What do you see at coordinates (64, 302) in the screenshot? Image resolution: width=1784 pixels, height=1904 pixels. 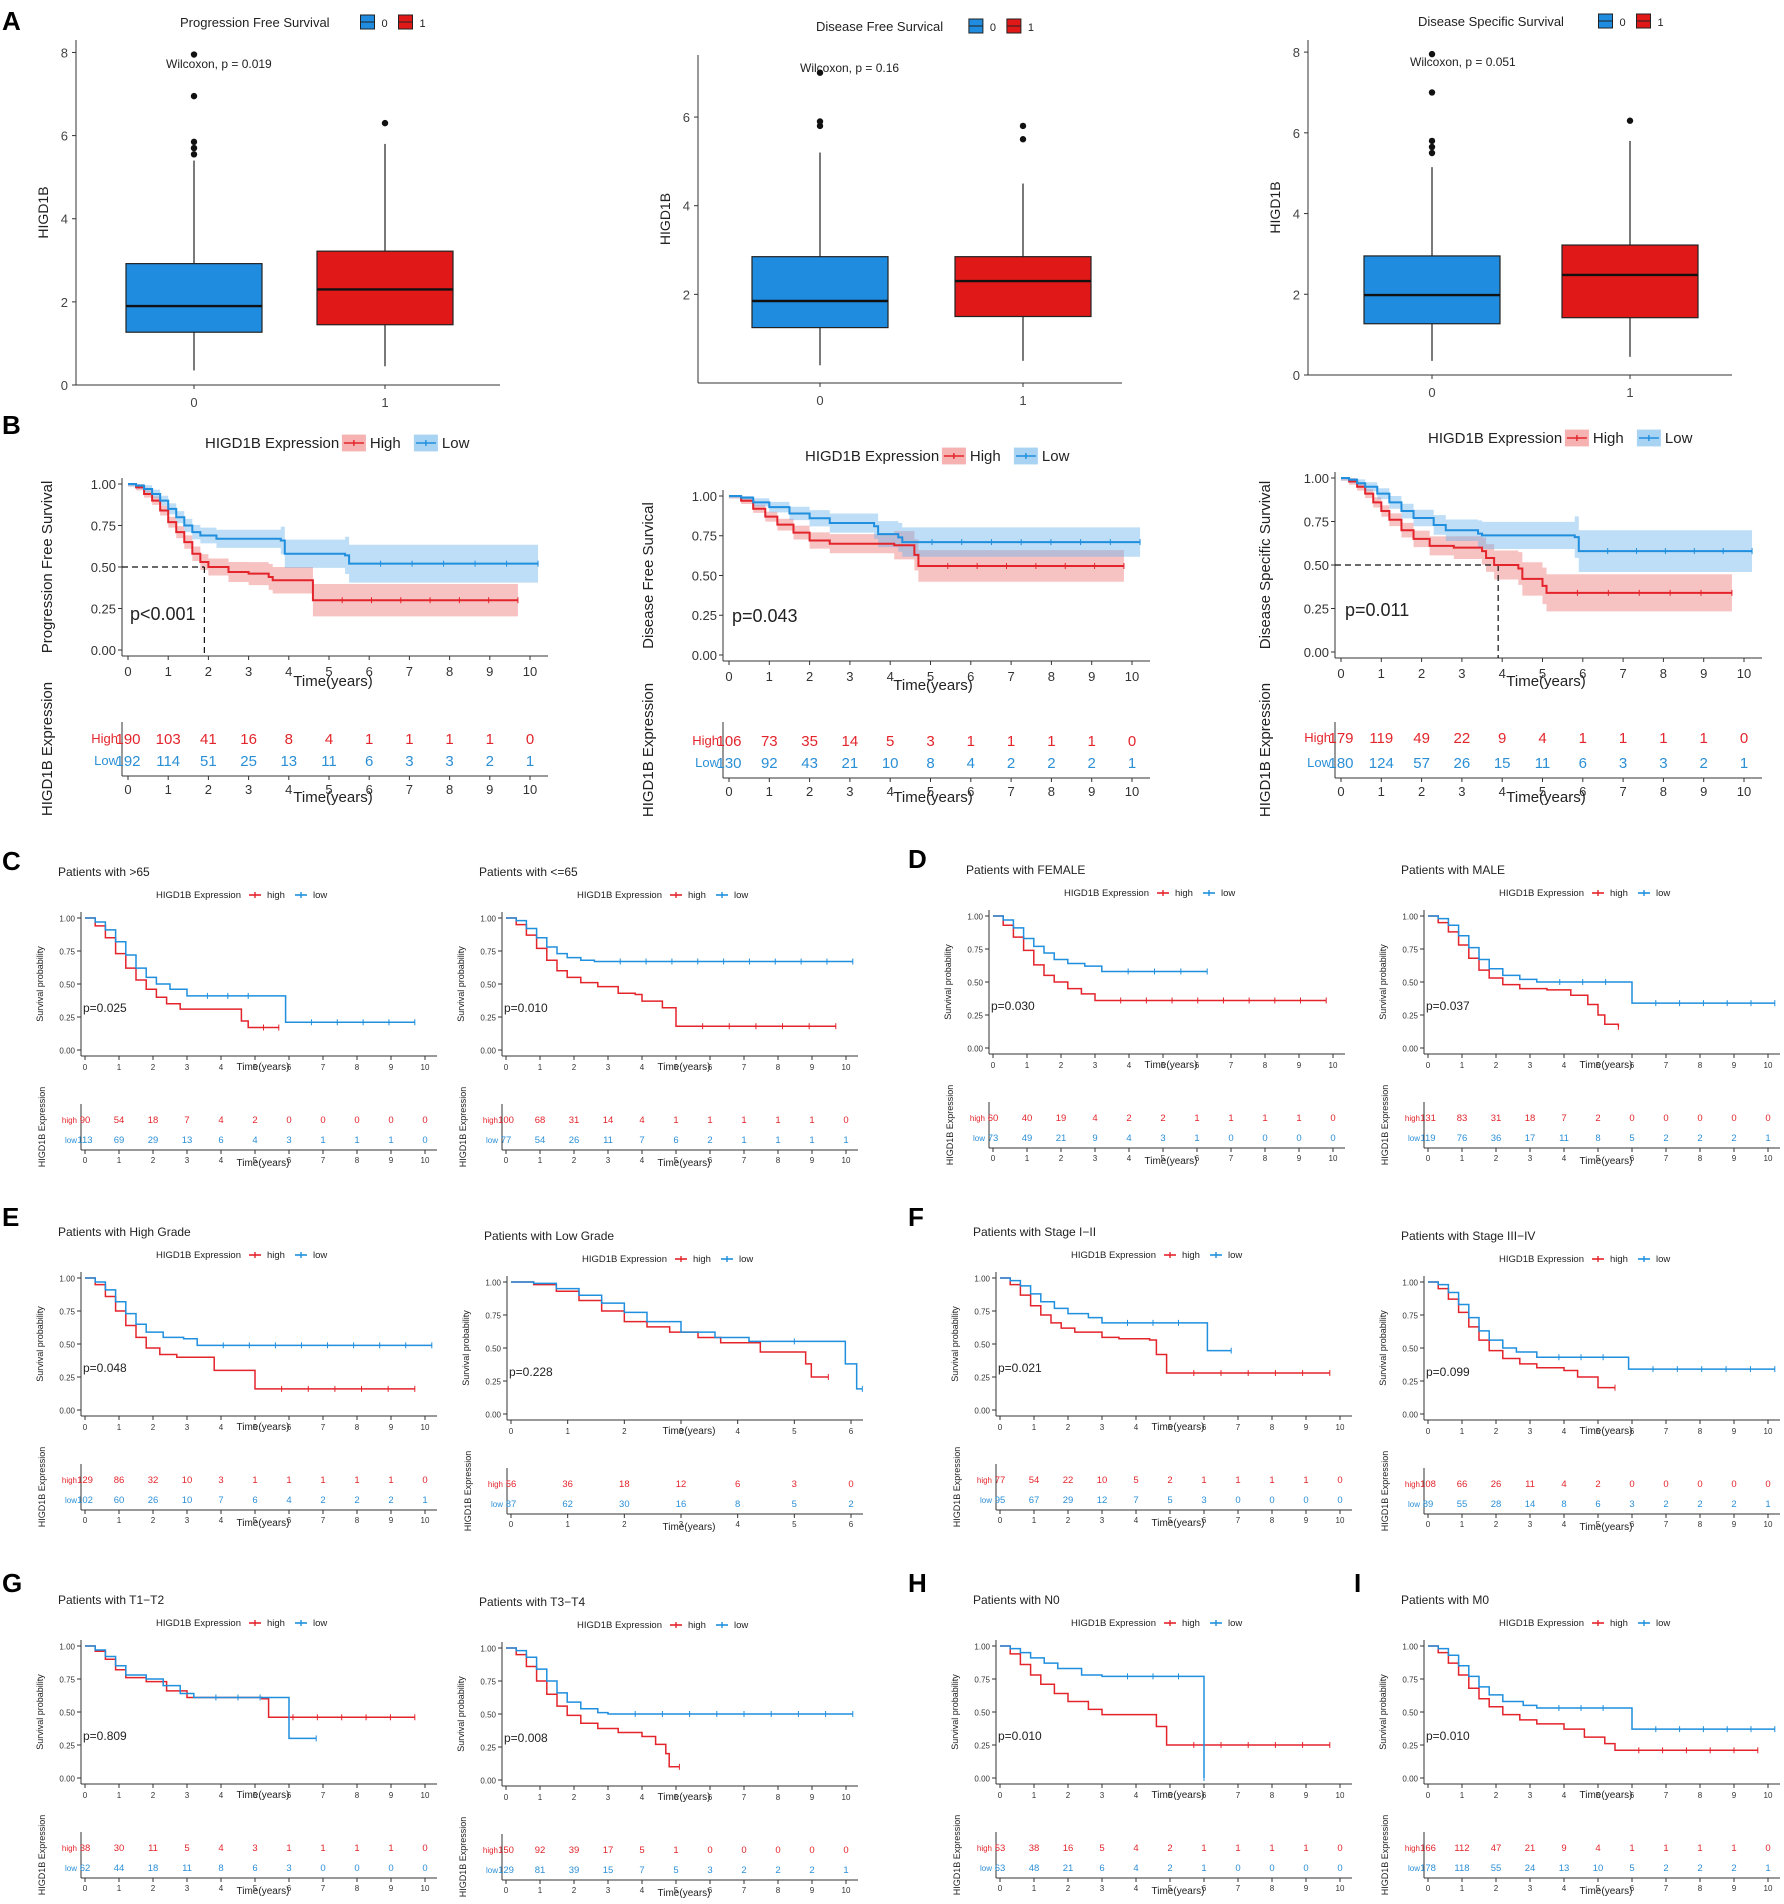 I see `y-tick-label: 2` at bounding box center [64, 302].